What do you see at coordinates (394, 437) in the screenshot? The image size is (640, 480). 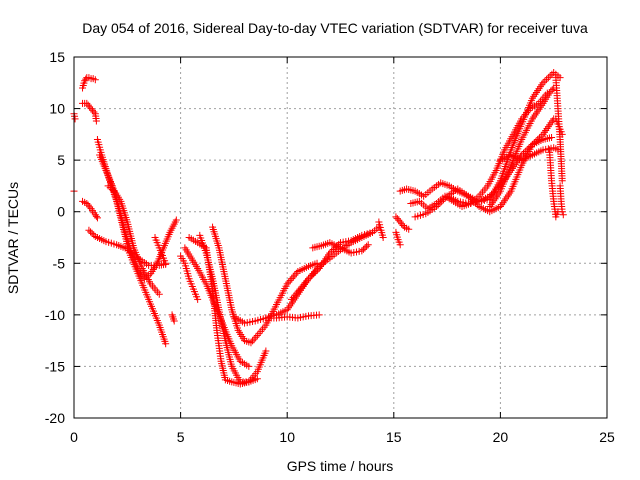 I see `x-tick-label: 15` at bounding box center [394, 437].